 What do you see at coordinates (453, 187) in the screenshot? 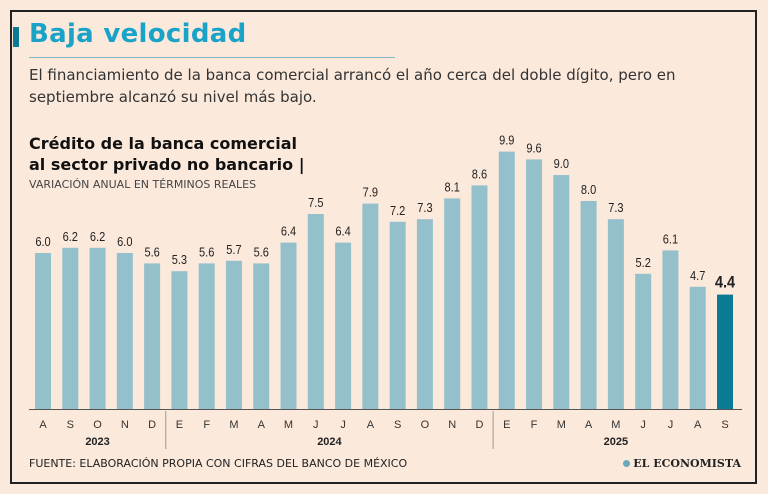
I see `data-label: 8.1` at bounding box center [453, 187].